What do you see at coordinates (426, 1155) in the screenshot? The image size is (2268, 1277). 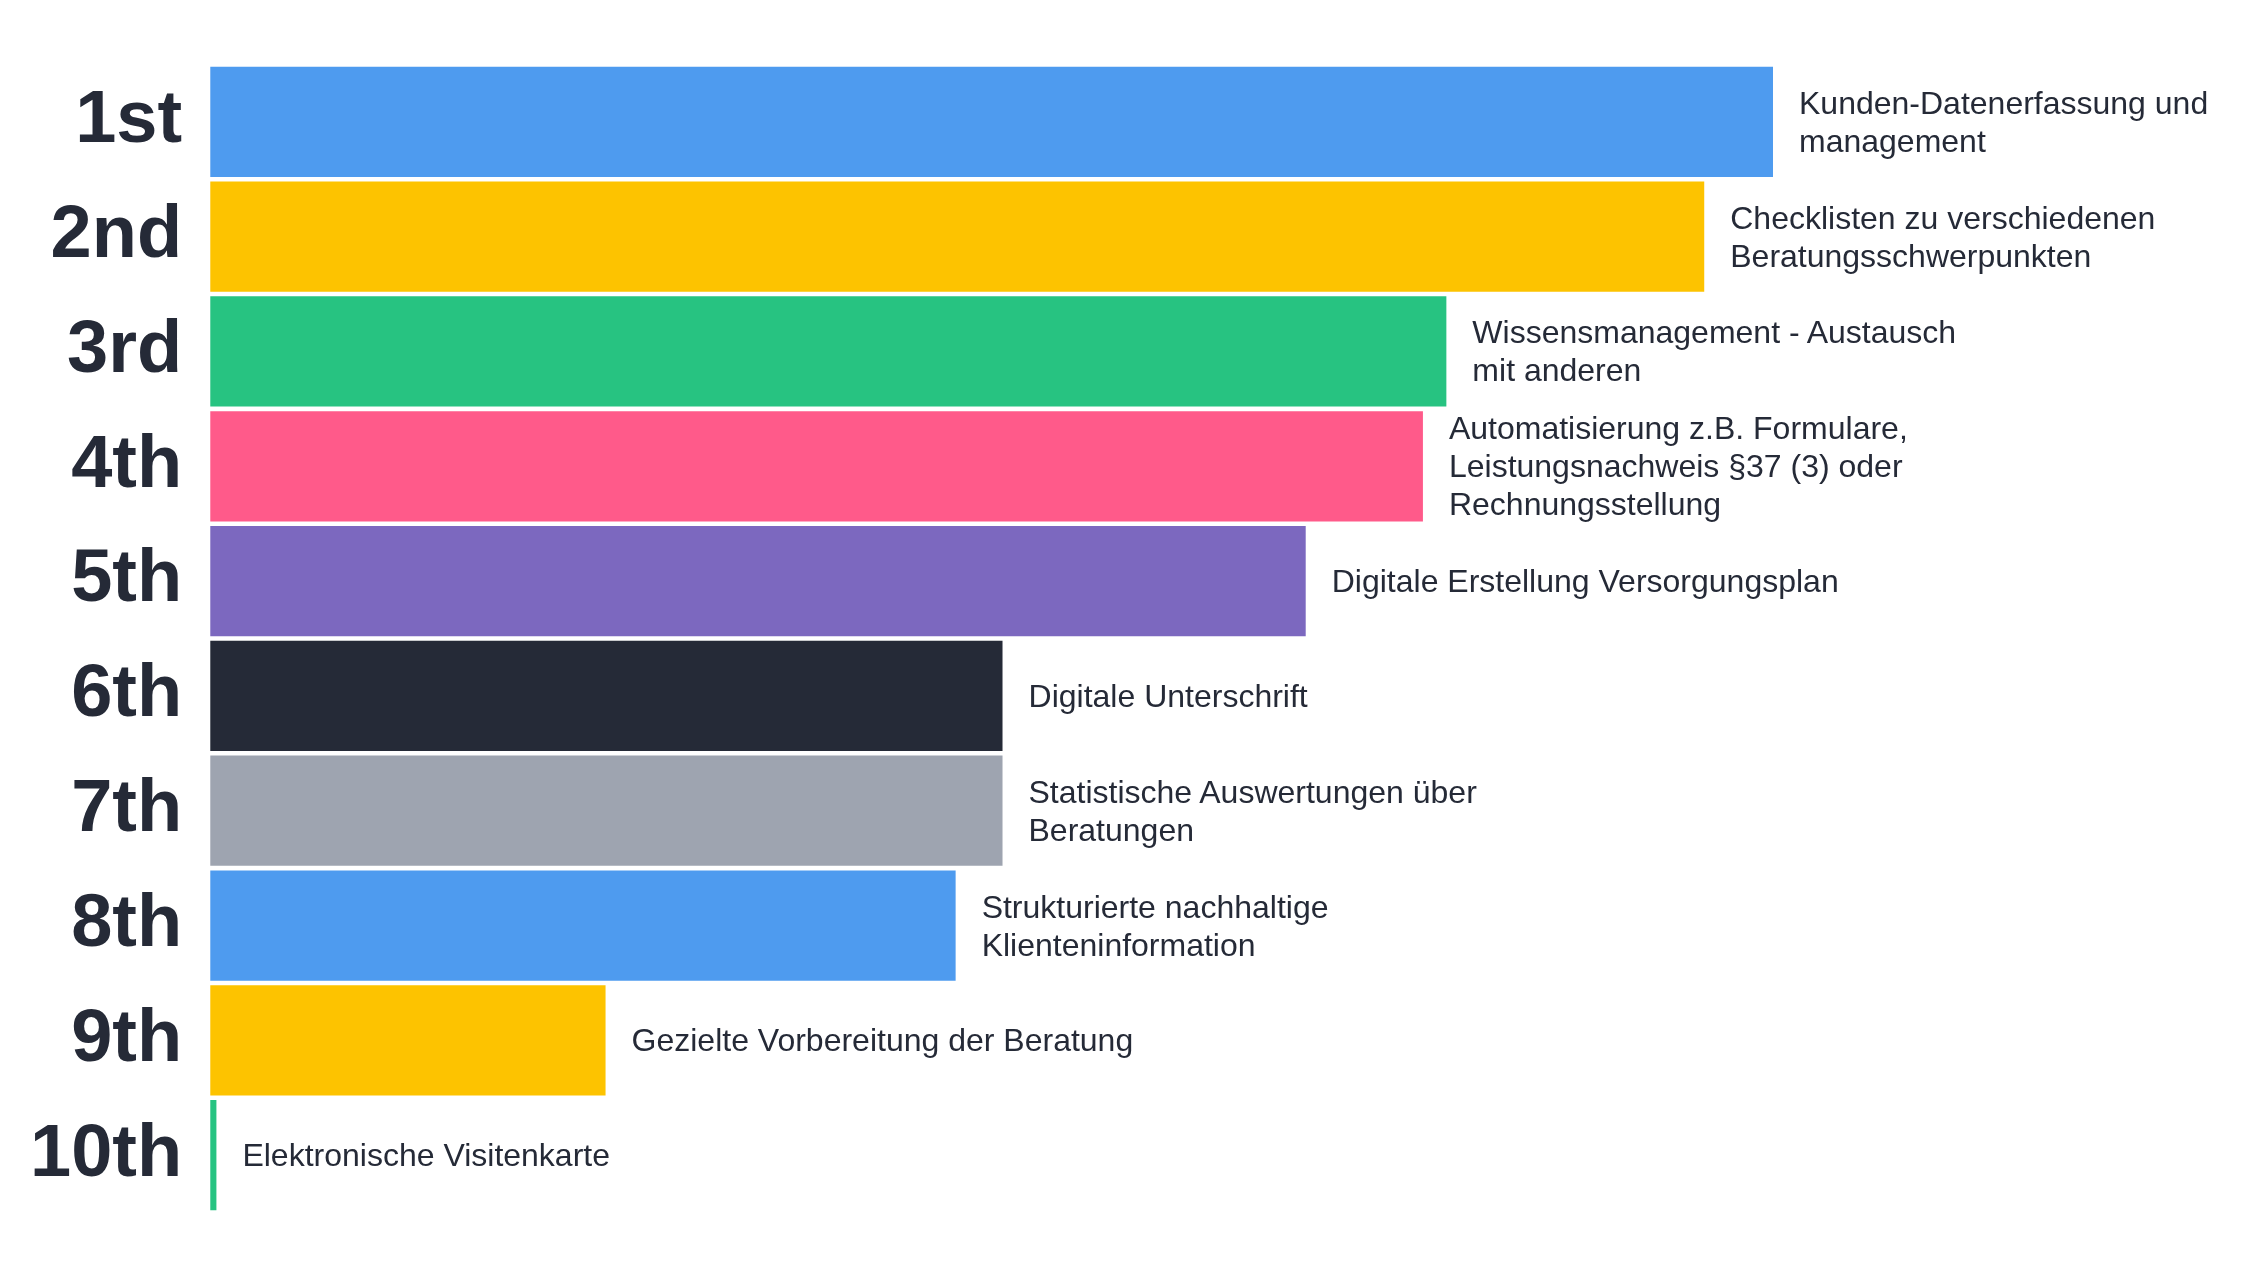 I see `annotation: Elektronische Visitenkarte` at bounding box center [426, 1155].